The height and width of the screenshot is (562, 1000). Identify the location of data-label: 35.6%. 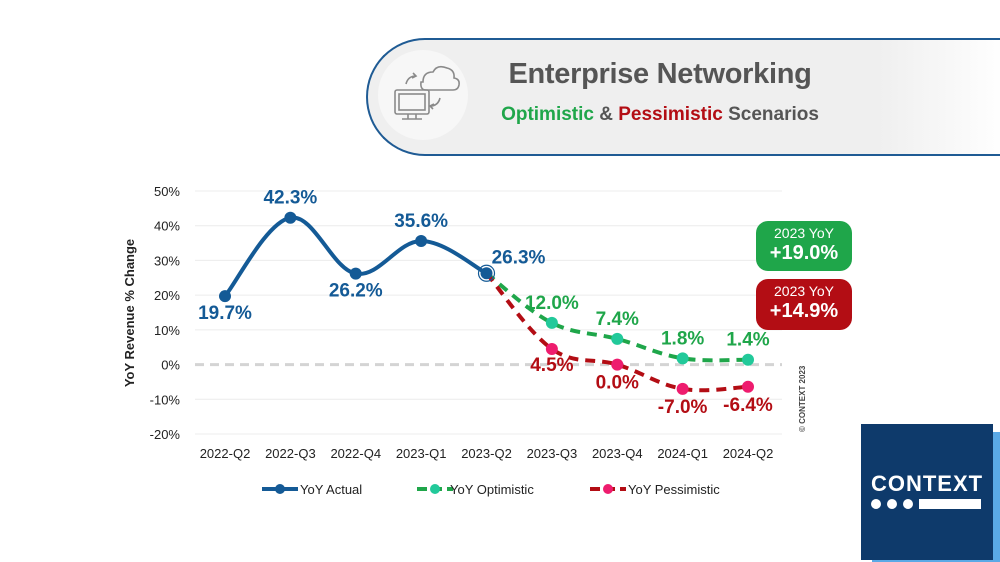
(421, 221).